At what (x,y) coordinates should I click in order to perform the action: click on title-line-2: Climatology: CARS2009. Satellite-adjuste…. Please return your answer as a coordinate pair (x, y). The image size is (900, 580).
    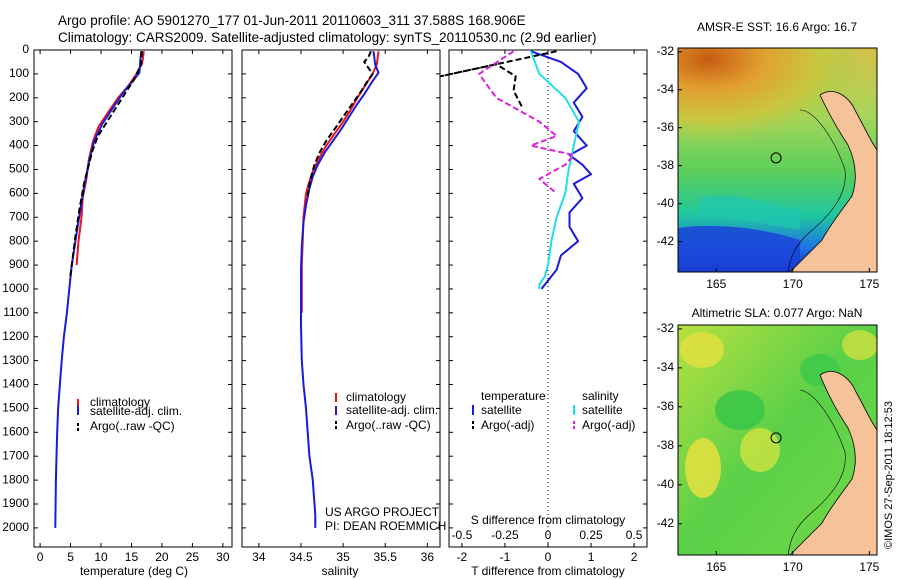
    Looking at the image, I should click on (327, 37).